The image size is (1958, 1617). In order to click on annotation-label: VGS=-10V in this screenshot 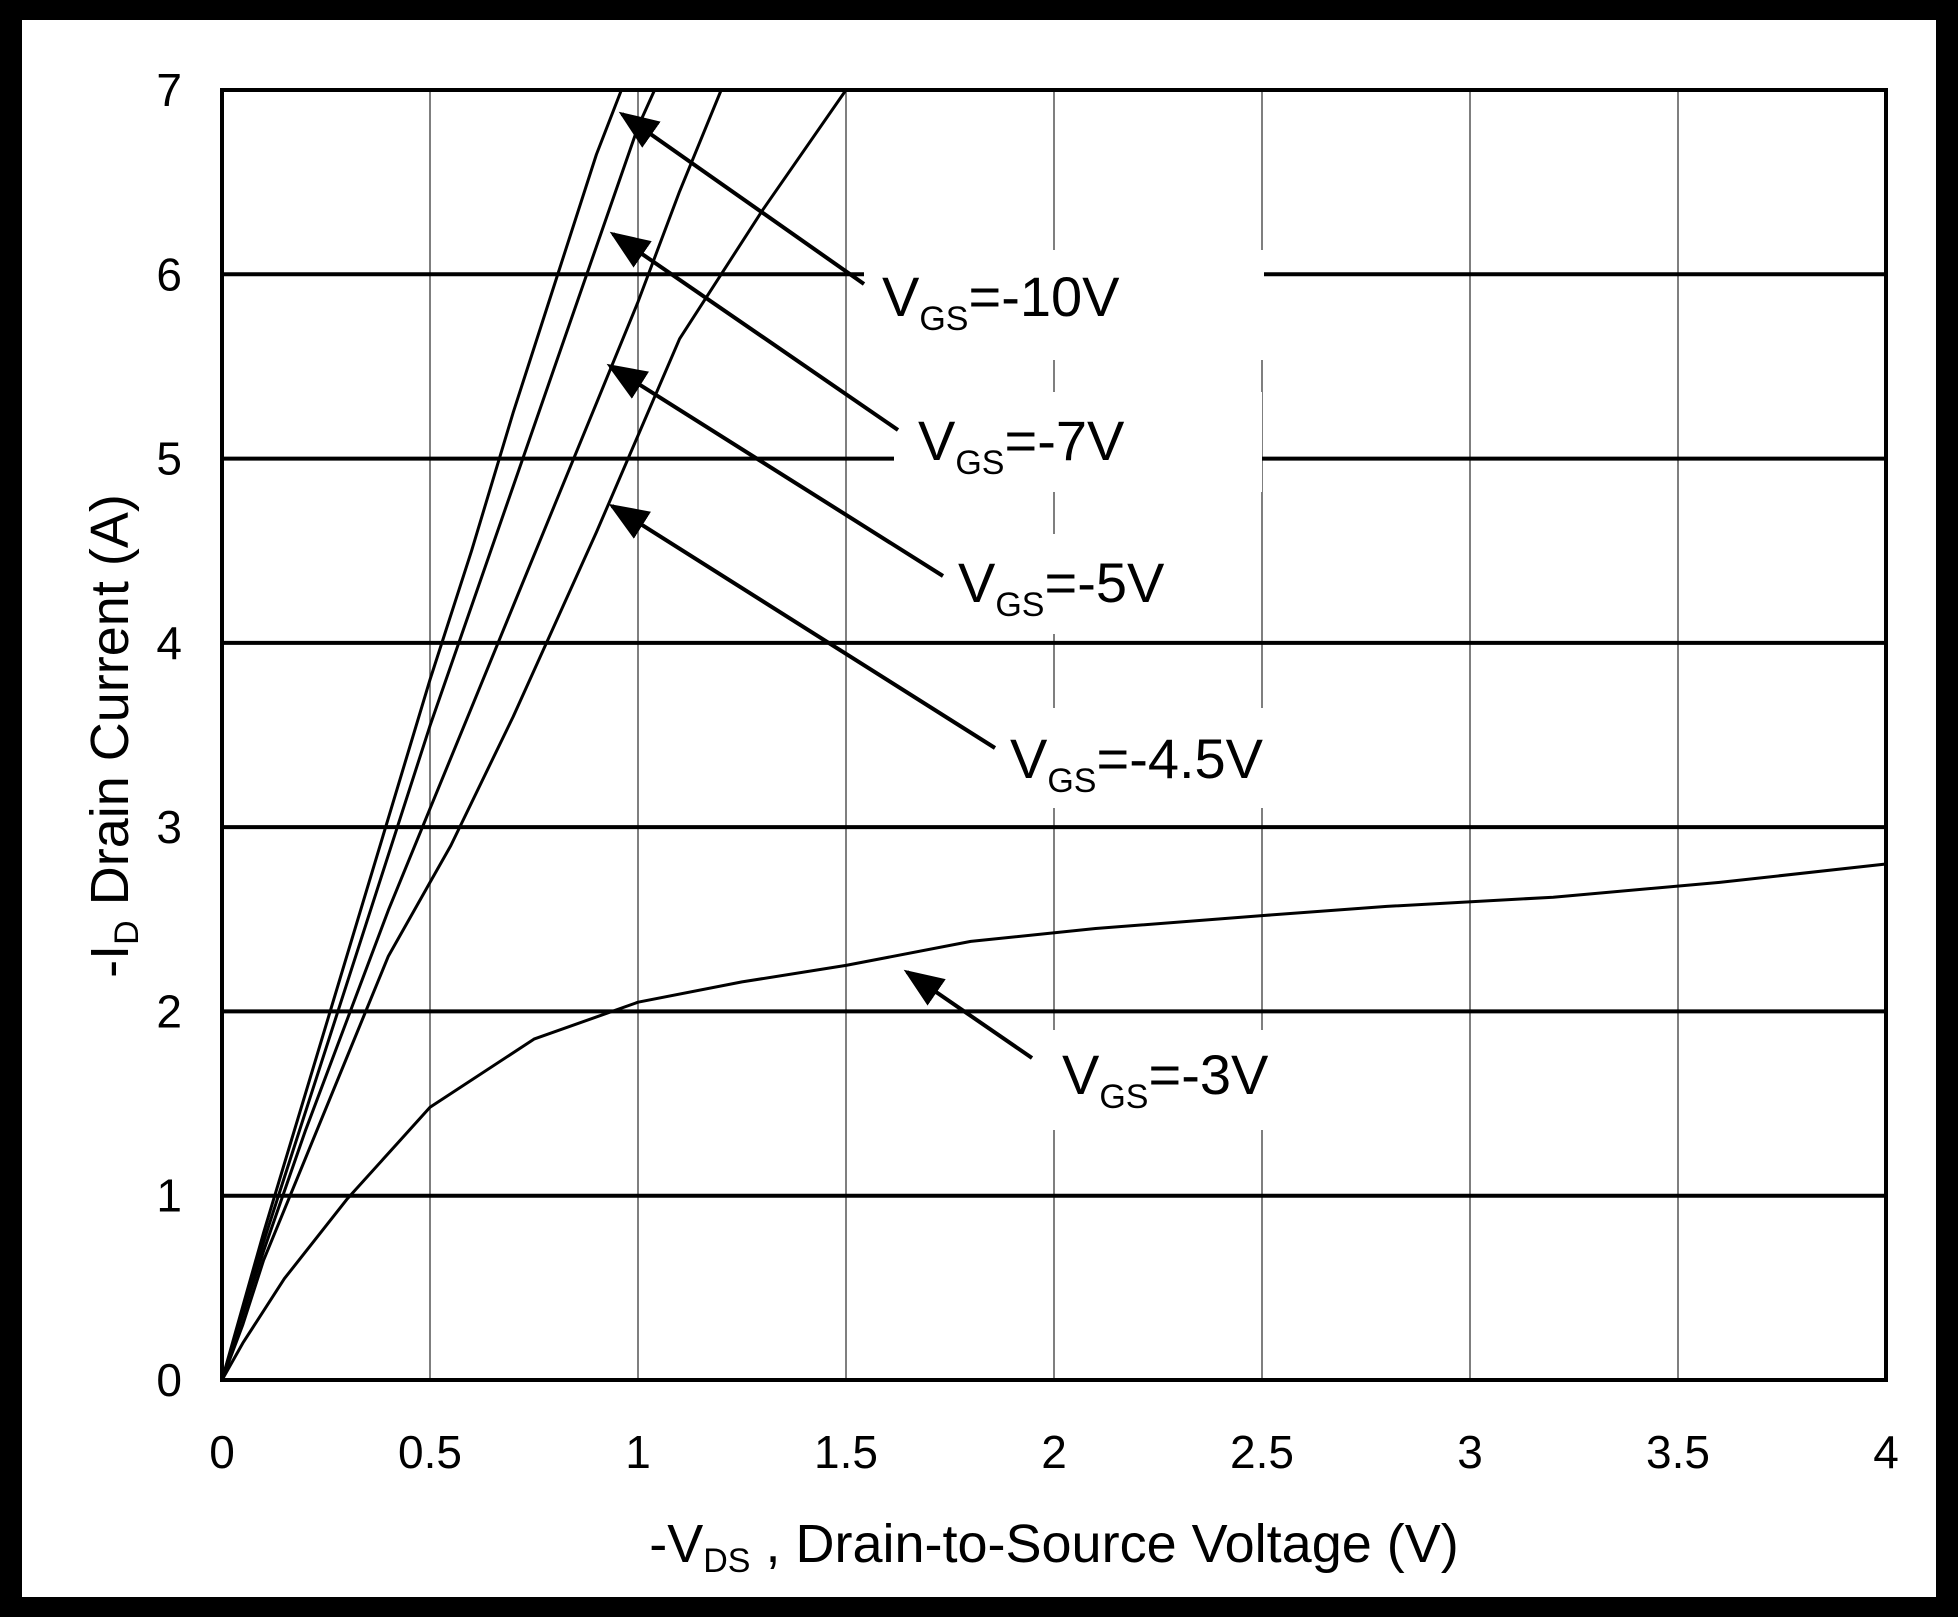, I will do `click(1001, 301)`.